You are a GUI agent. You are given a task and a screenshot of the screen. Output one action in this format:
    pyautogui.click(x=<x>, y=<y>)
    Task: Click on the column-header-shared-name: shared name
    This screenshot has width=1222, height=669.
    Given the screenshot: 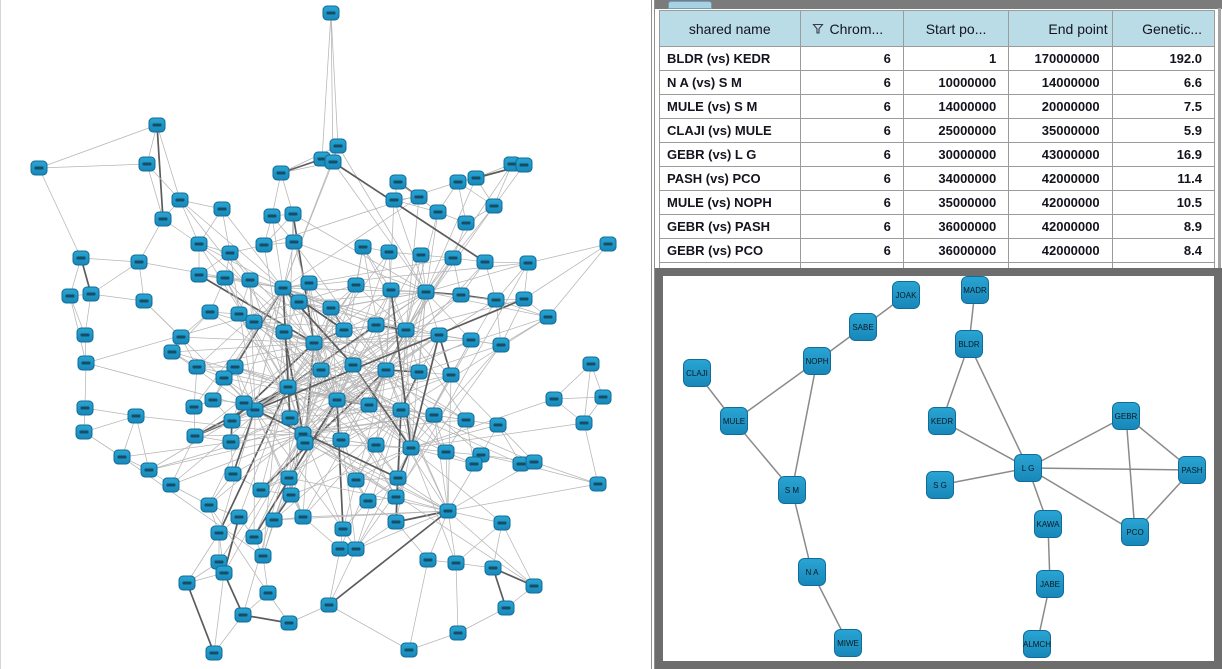 What is the action you would take?
    pyautogui.click(x=730, y=28)
    